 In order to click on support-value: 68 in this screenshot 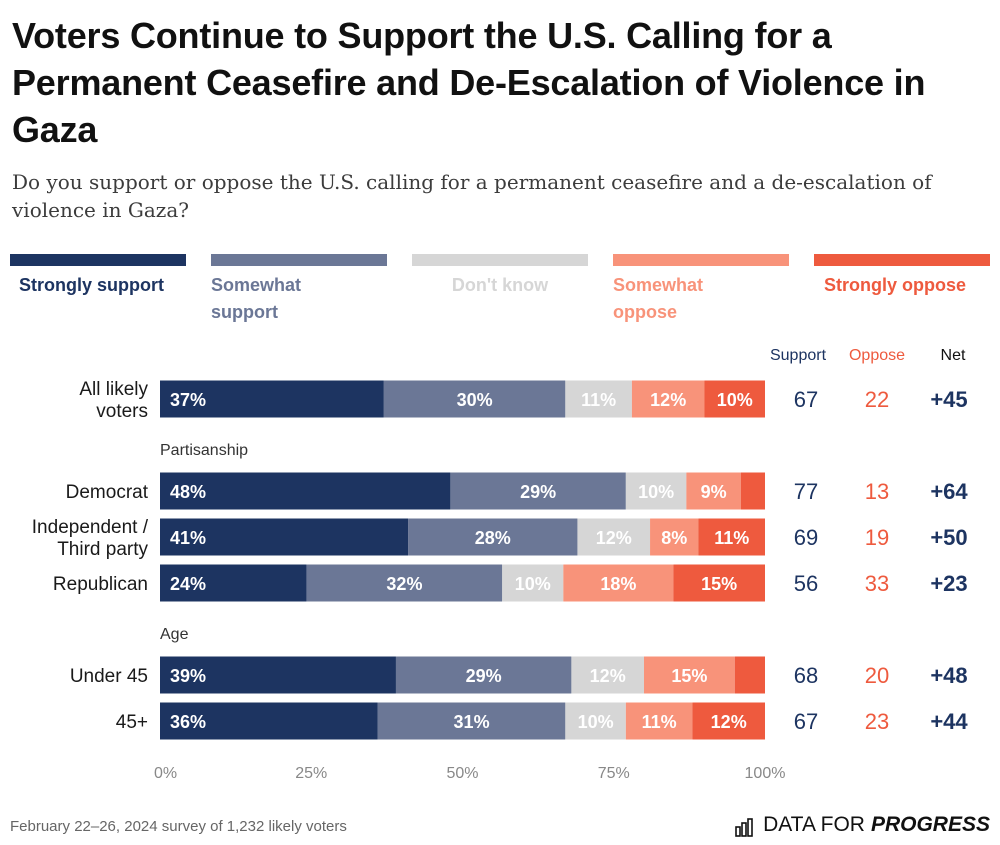, I will do `click(806, 675)`.